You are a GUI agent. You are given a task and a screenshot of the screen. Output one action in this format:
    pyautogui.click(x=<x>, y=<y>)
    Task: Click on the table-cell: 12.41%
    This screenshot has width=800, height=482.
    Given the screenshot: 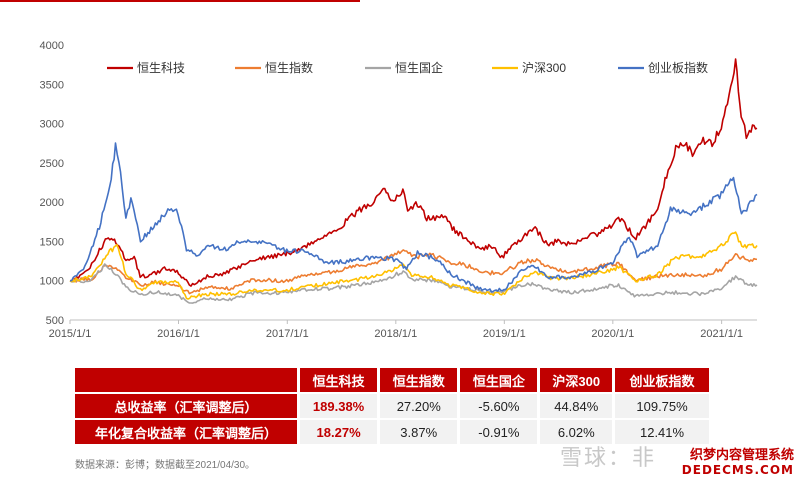 What is the action you would take?
    pyautogui.click(x=662, y=432)
    